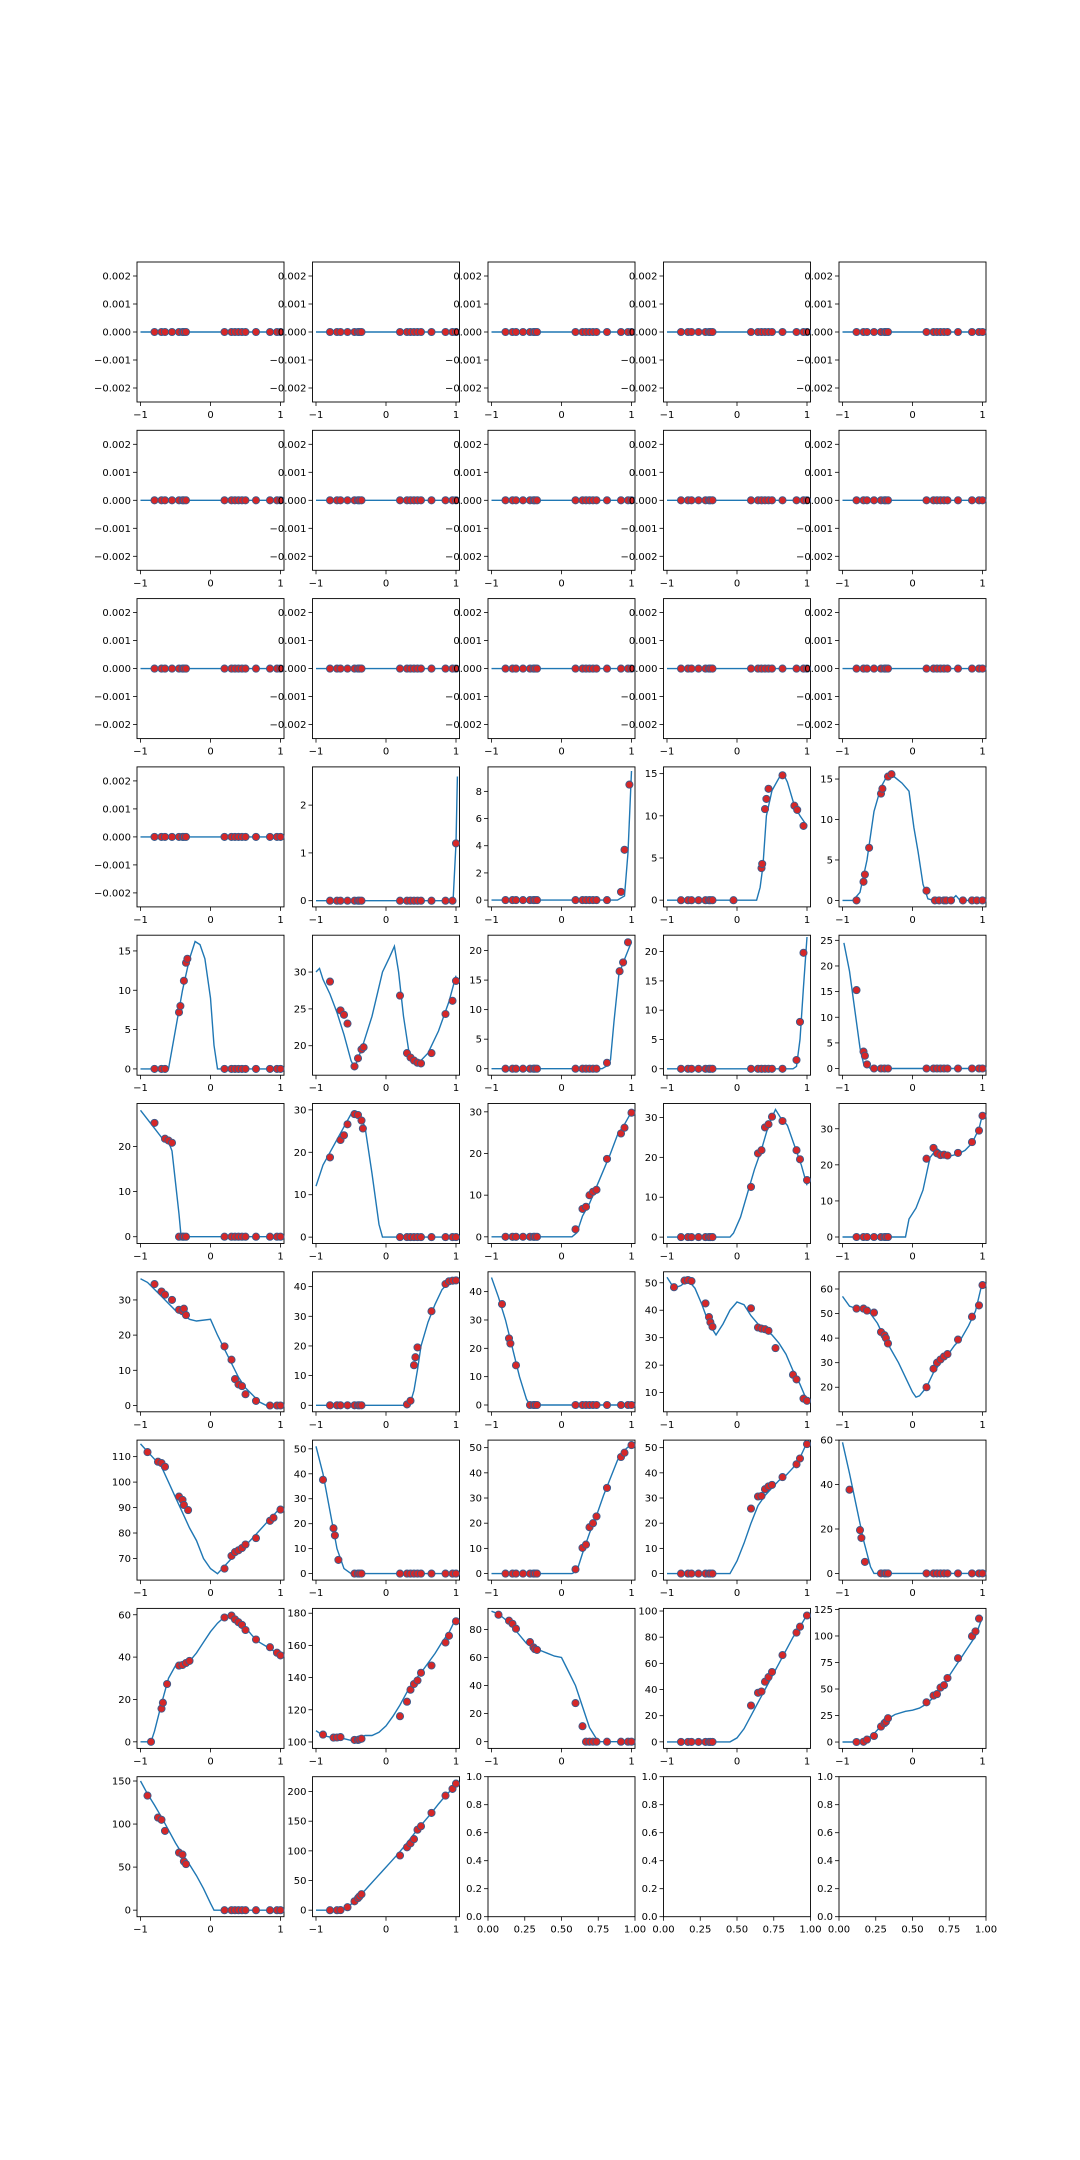 The height and width of the screenshot is (2160, 1080). What do you see at coordinates (296, 1678) in the screenshot?
I see `y-tick-label: 140` at bounding box center [296, 1678].